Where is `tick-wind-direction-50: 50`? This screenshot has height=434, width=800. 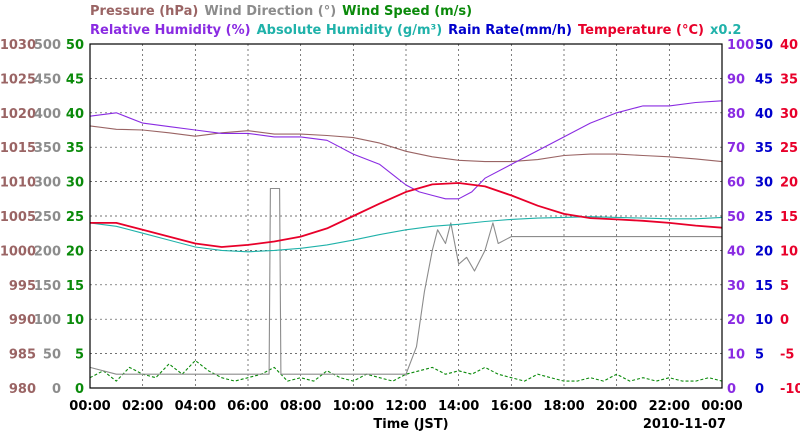
tick-wind-direction-50: 50 is located at coordinates (52, 355).